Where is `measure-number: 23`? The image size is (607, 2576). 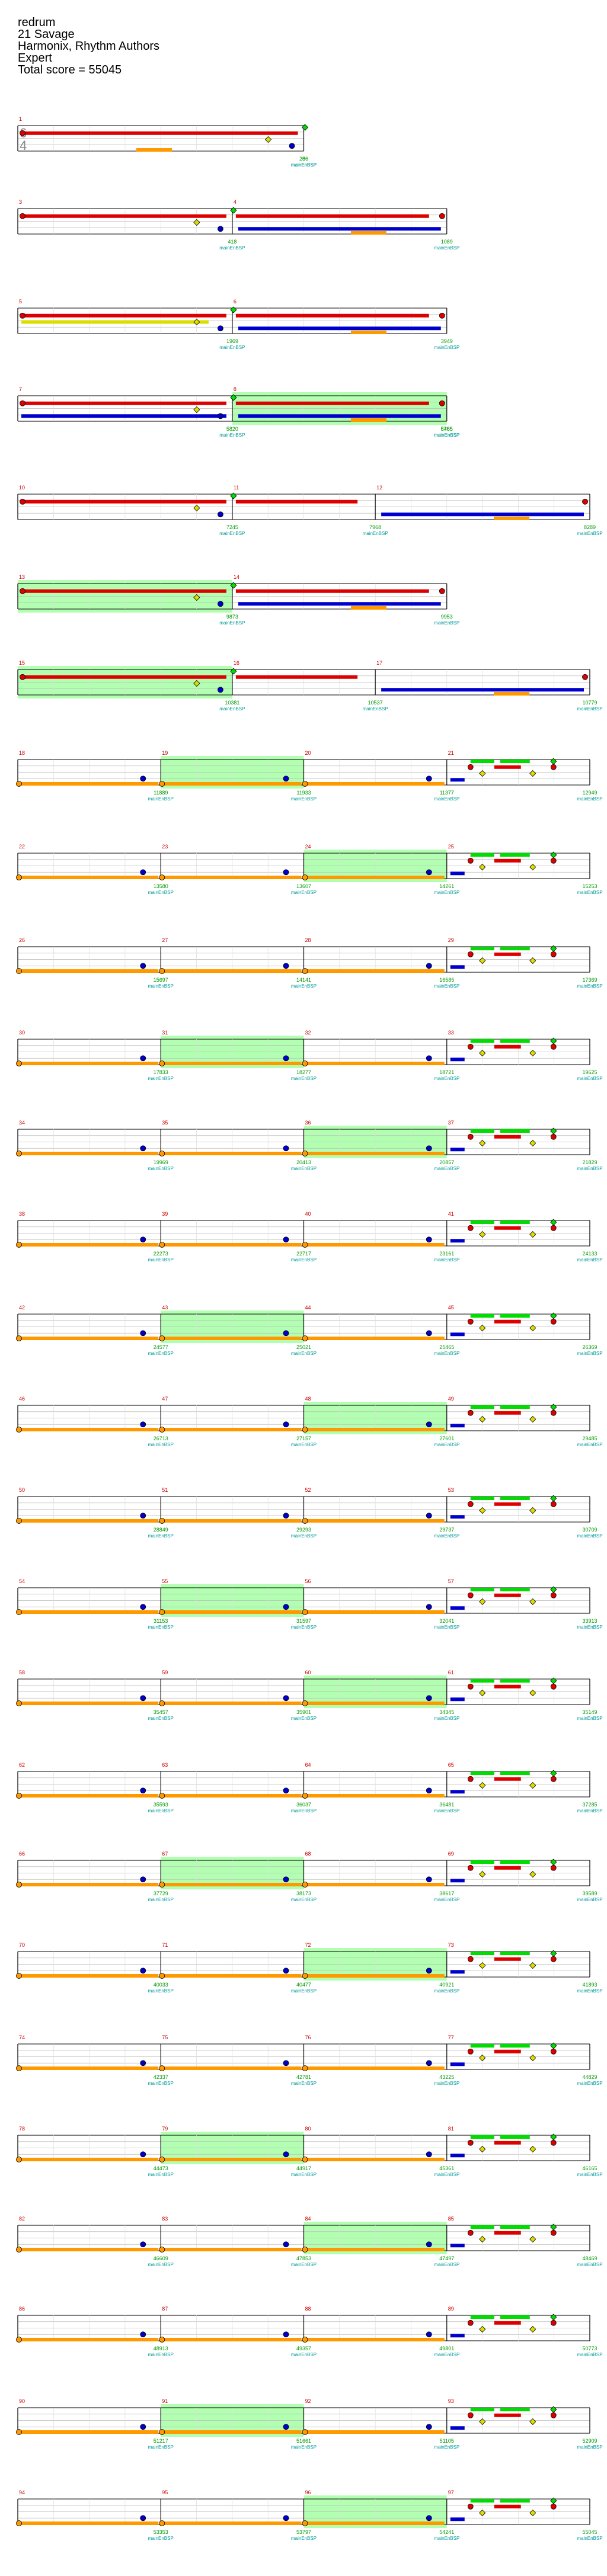
measure-number: 23 is located at coordinates (165, 847).